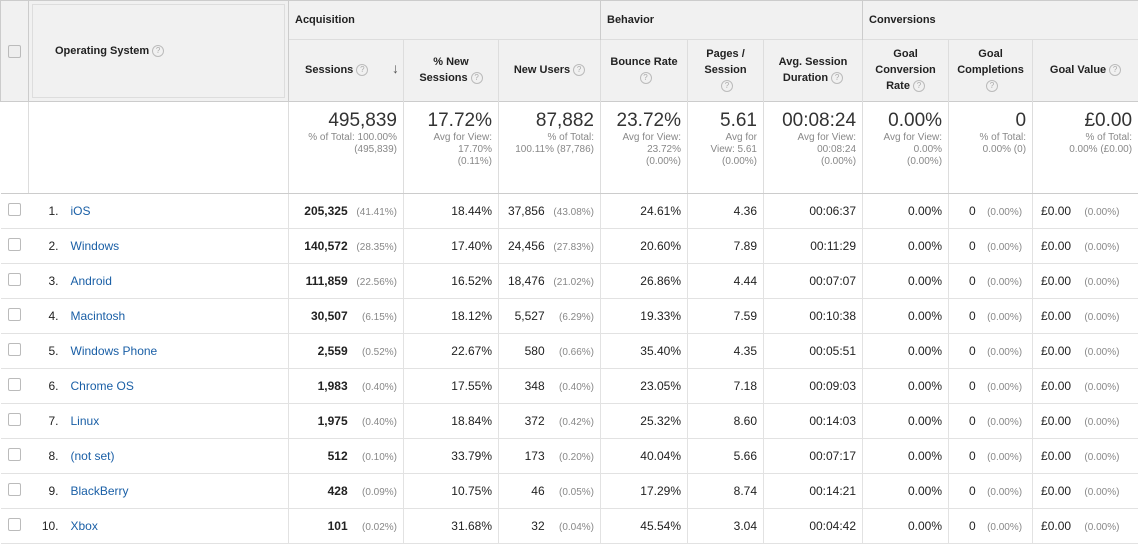 Image resolution: width=1138 pixels, height=544 pixels. What do you see at coordinates (445, 20) in the screenshot?
I see `group-acquisition: Acquisition` at bounding box center [445, 20].